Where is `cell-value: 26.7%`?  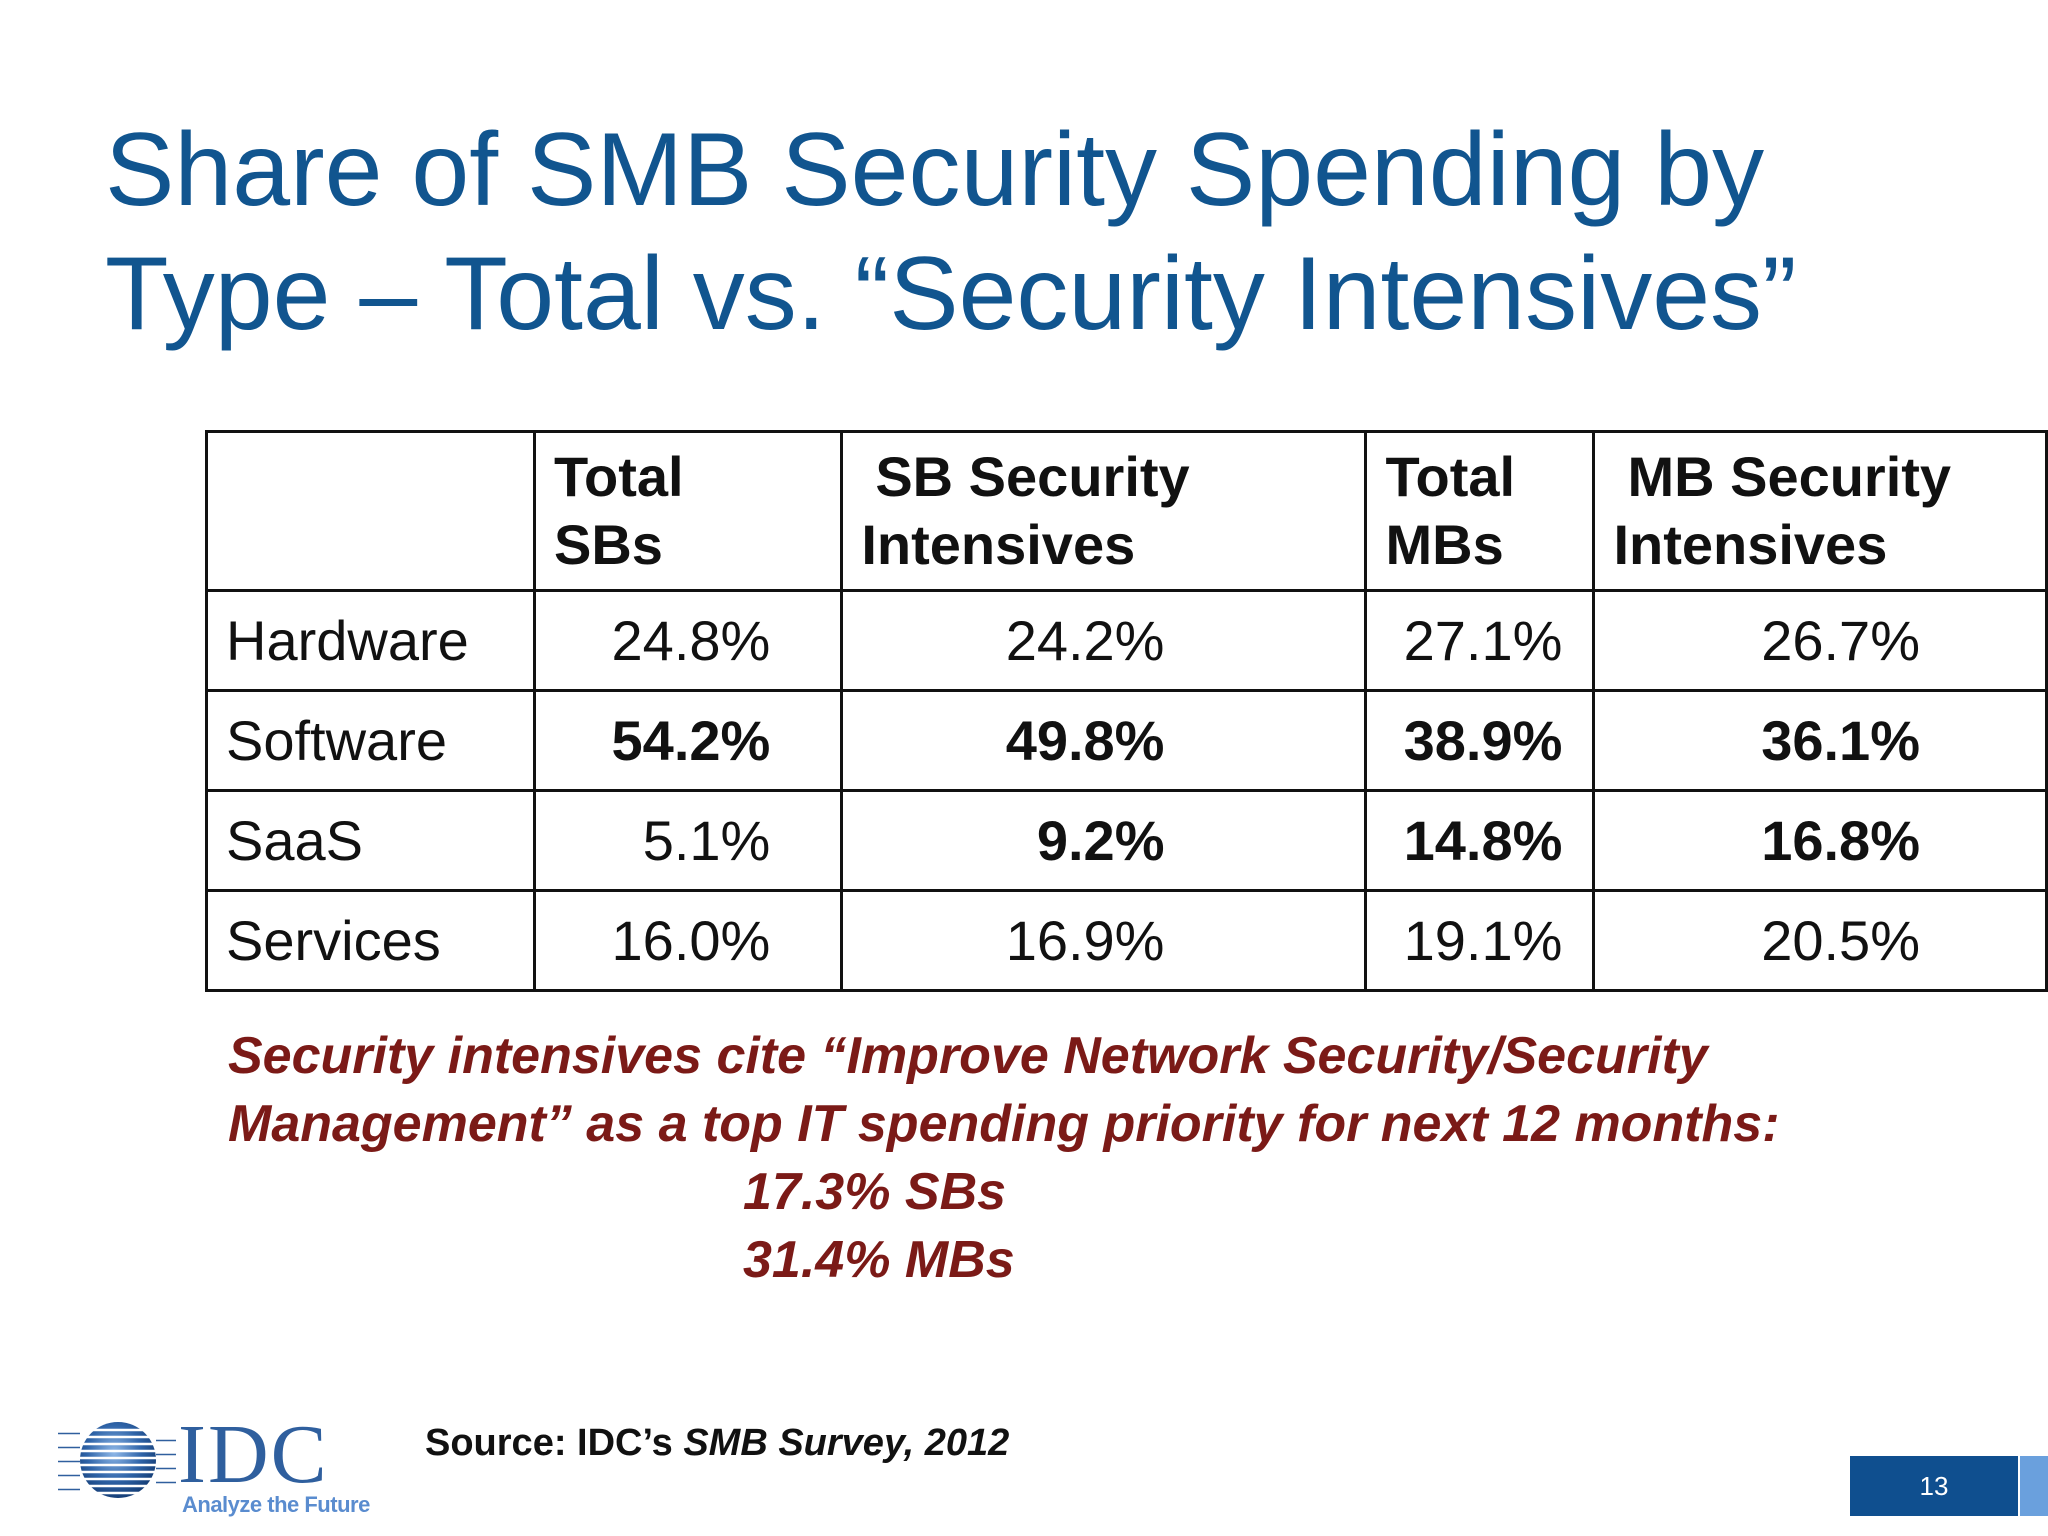 cell-value: 26.7% is located at coordinates (1820, 640).